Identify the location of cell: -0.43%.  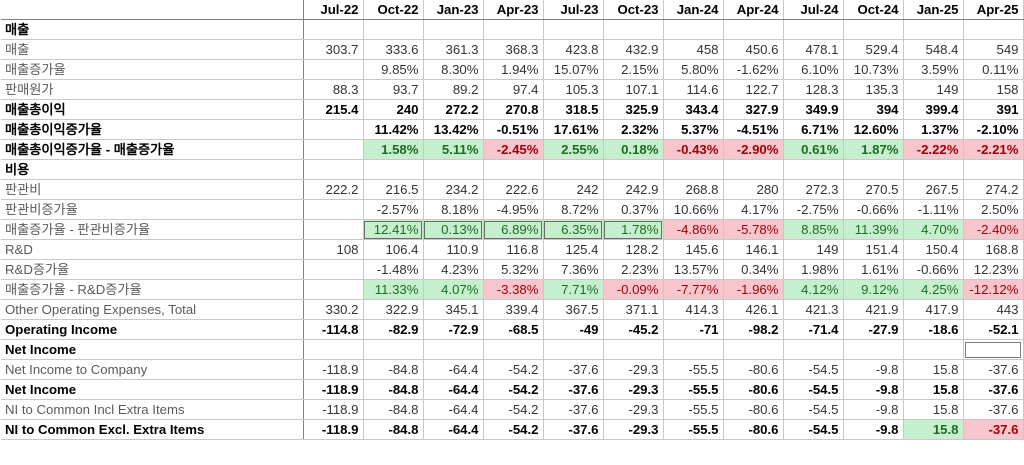
(693, 150).